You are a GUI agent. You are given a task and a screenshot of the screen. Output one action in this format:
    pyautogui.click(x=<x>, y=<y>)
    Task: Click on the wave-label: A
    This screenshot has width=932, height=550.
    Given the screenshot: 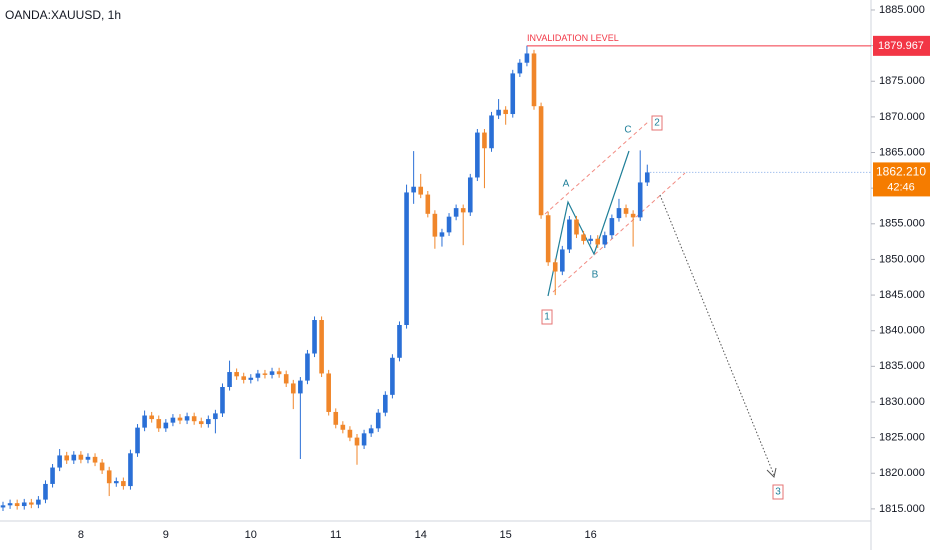 What is the action you would take?
    pyautogui.click(x=566, y=184)
    